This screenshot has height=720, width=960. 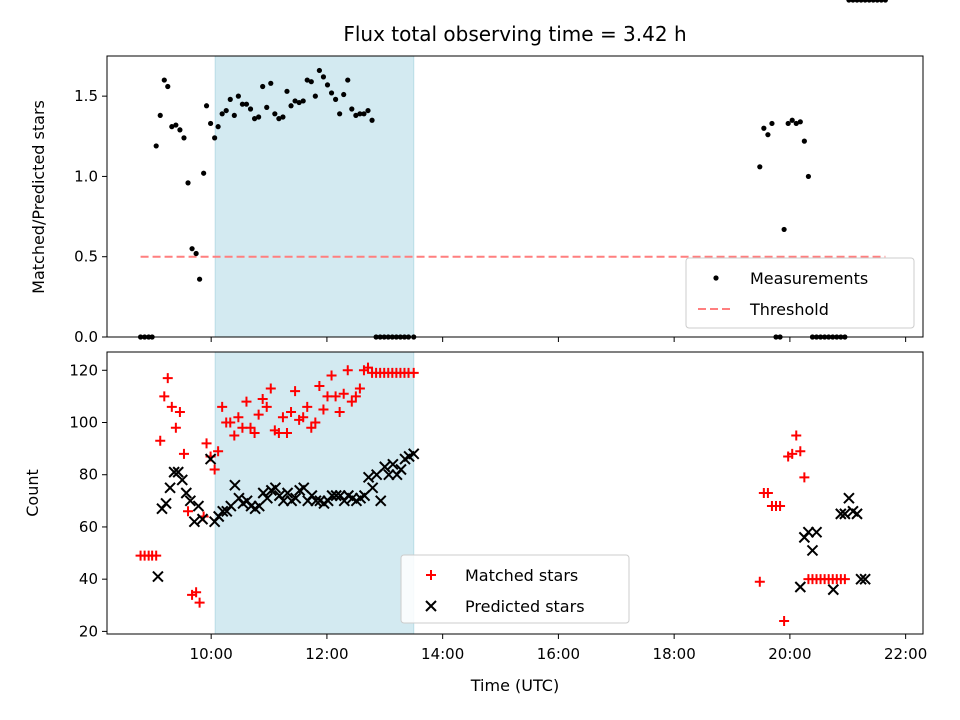 I want to click on y-tick-label: 60, so click(x=88, y=527).